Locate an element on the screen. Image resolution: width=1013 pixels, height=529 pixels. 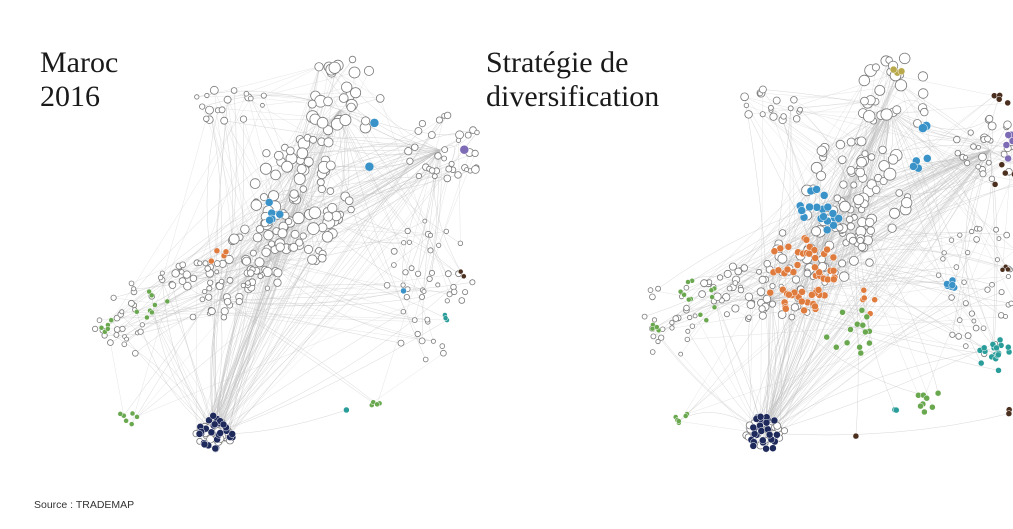
source-note: Source : TRADEMAP is located at coordinates (84, 505).